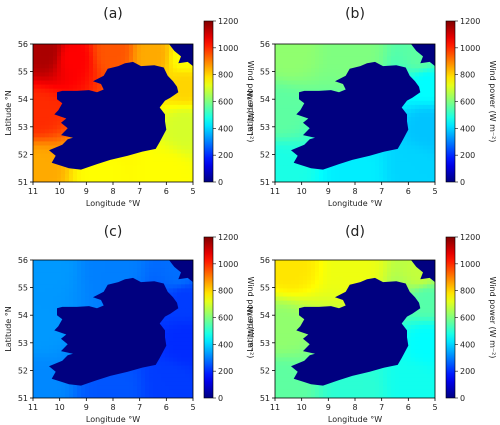 Image resolution: width=500 pixels, height=425 pixels. Describe the element at coordinates (408, 191) in the screenshot. I see `x-tick-label: 6` at that location.